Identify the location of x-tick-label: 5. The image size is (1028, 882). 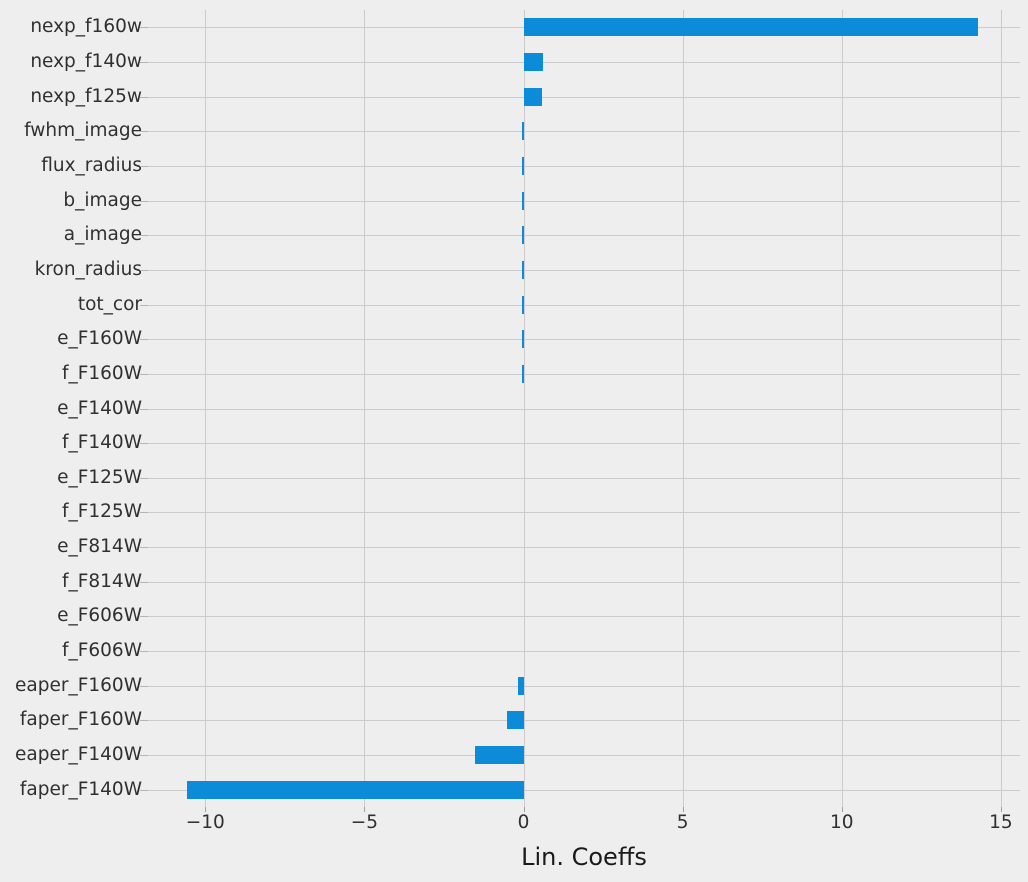
(682, 822).